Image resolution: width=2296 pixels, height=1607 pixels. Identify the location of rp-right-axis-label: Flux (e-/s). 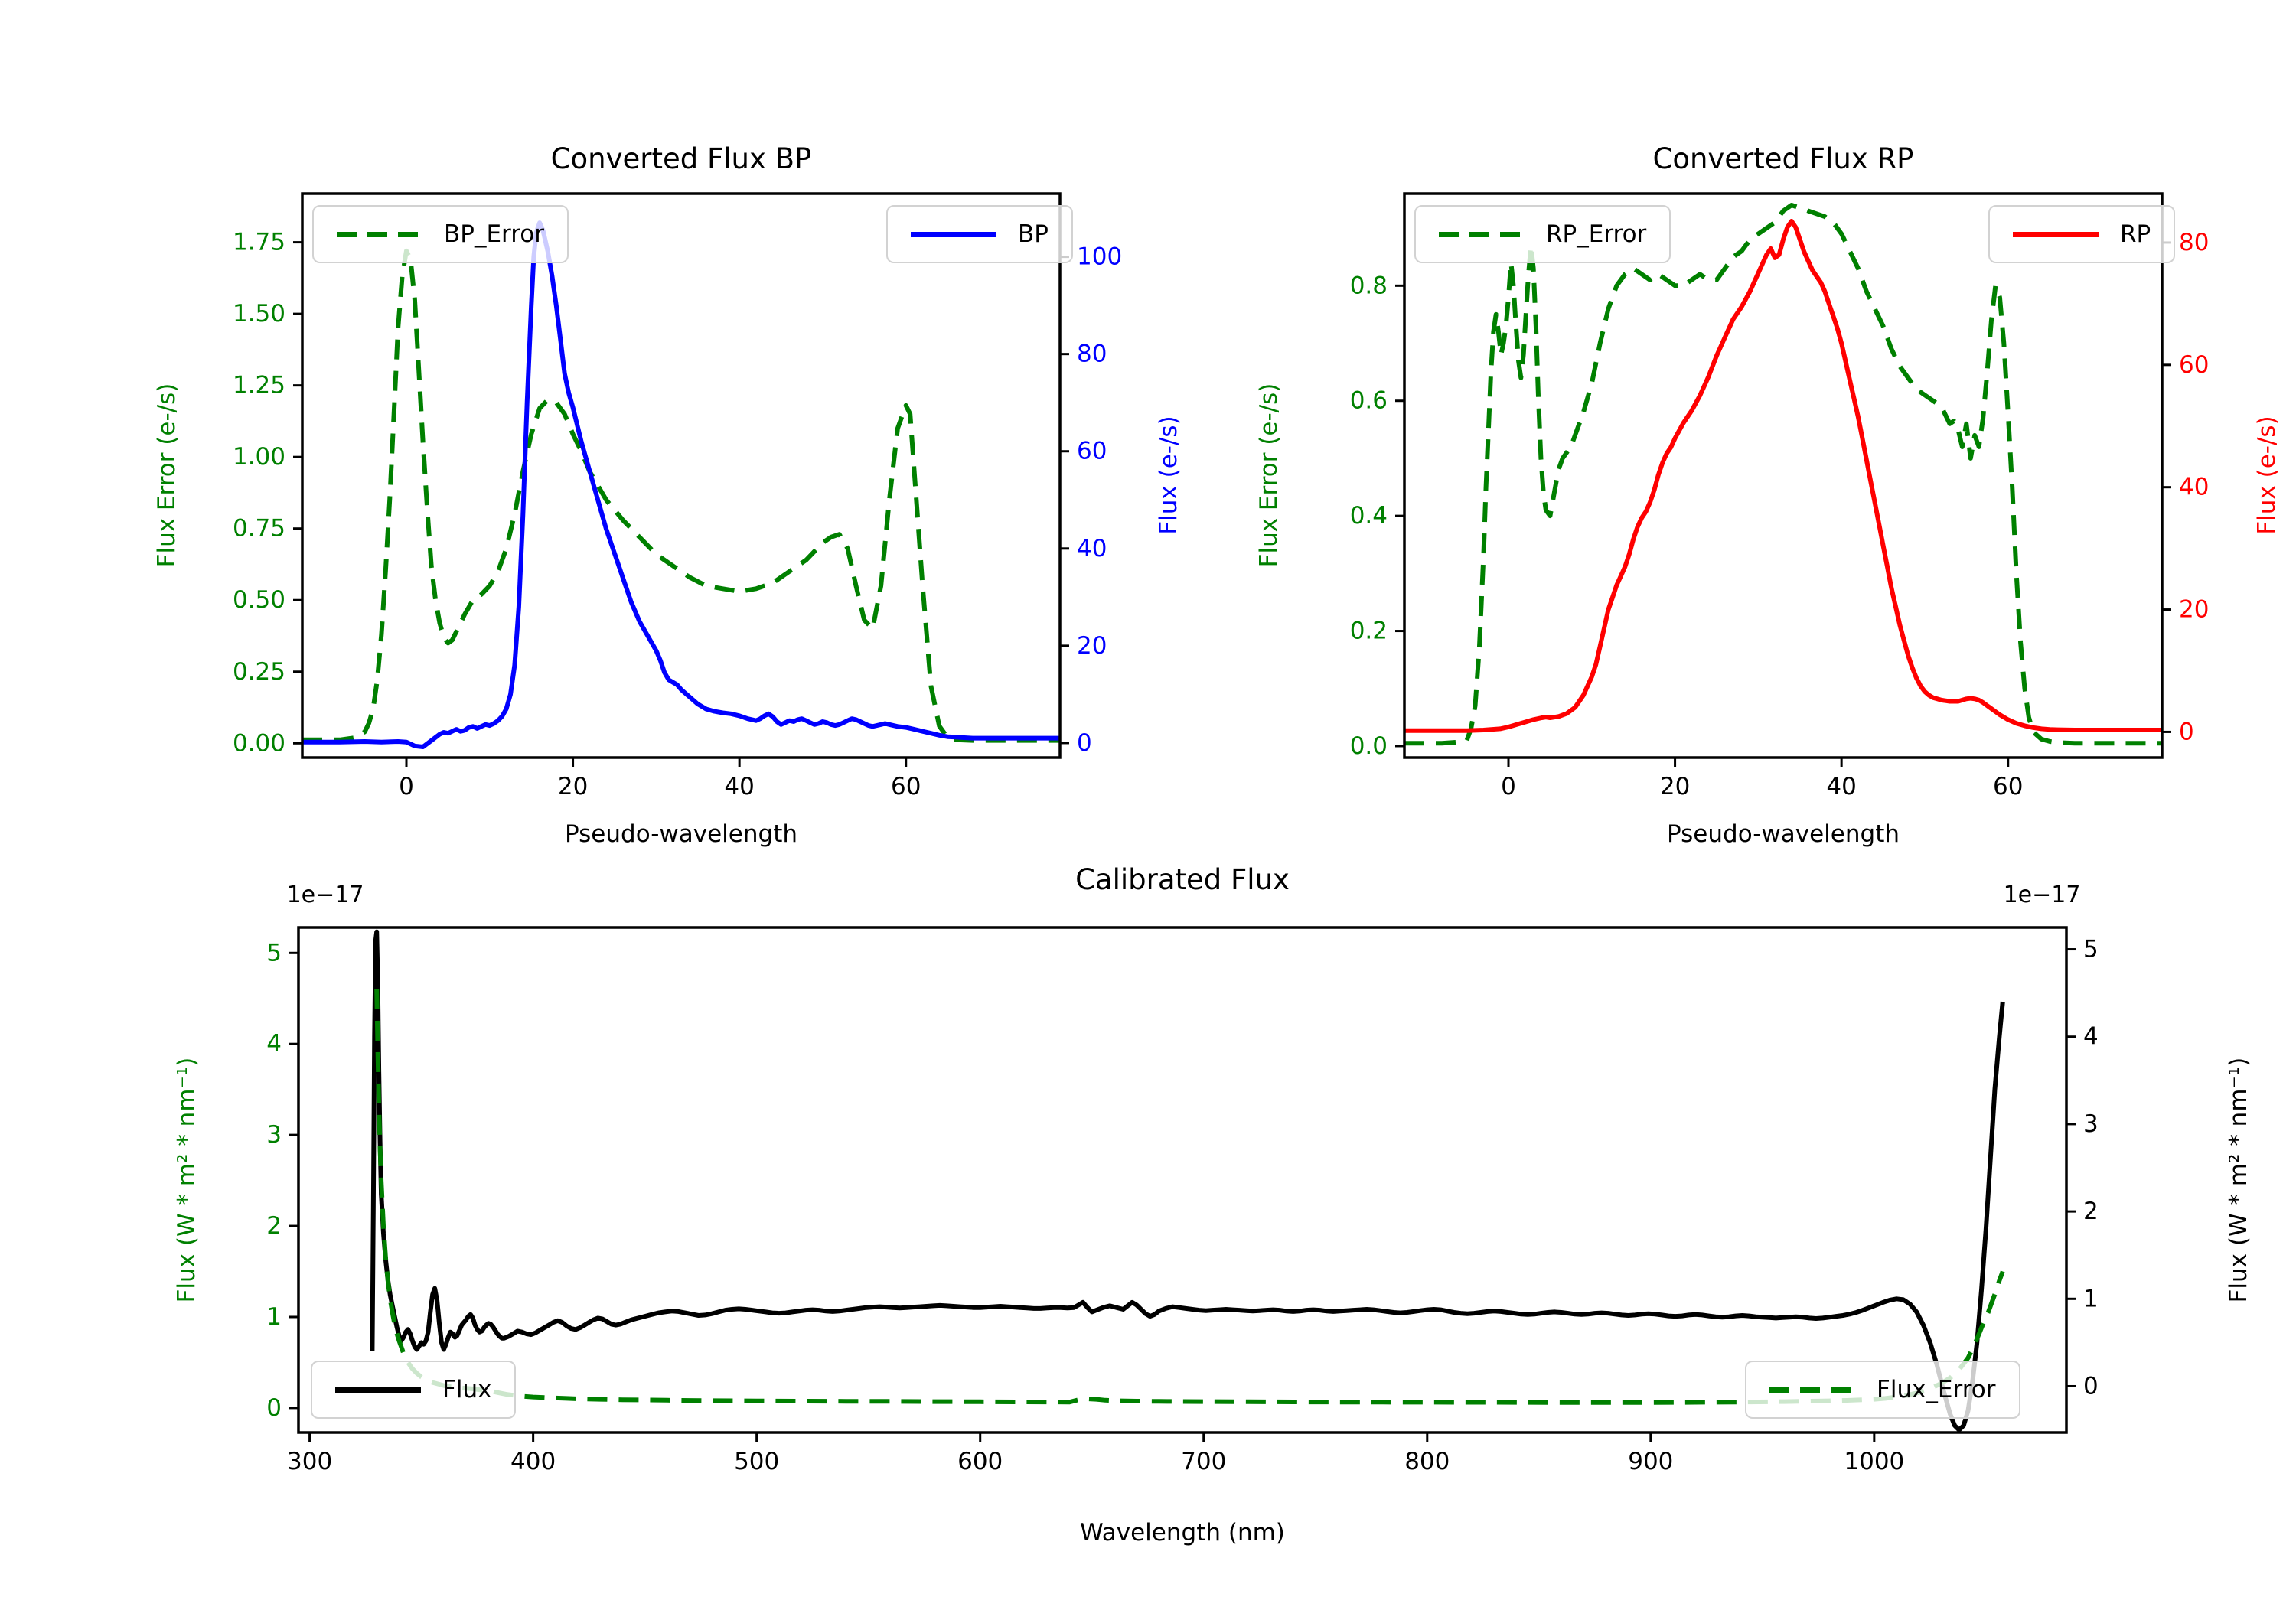
(2267, 476).